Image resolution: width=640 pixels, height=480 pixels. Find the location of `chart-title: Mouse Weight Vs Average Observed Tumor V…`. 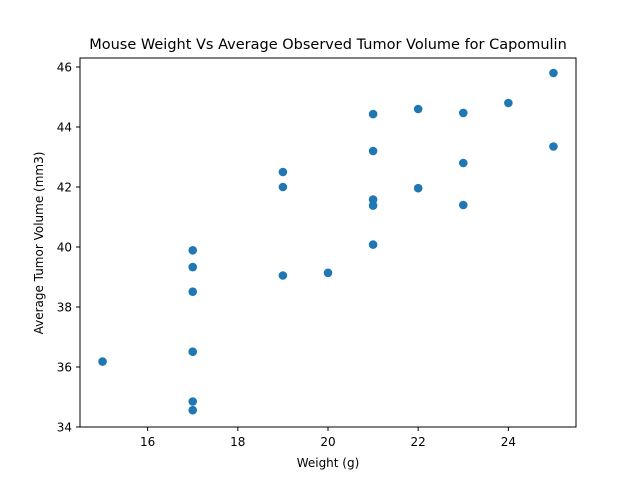

chart-title: Mouse Weight Vs Average Observed Tumor V… is located at coordinates (328, 45).